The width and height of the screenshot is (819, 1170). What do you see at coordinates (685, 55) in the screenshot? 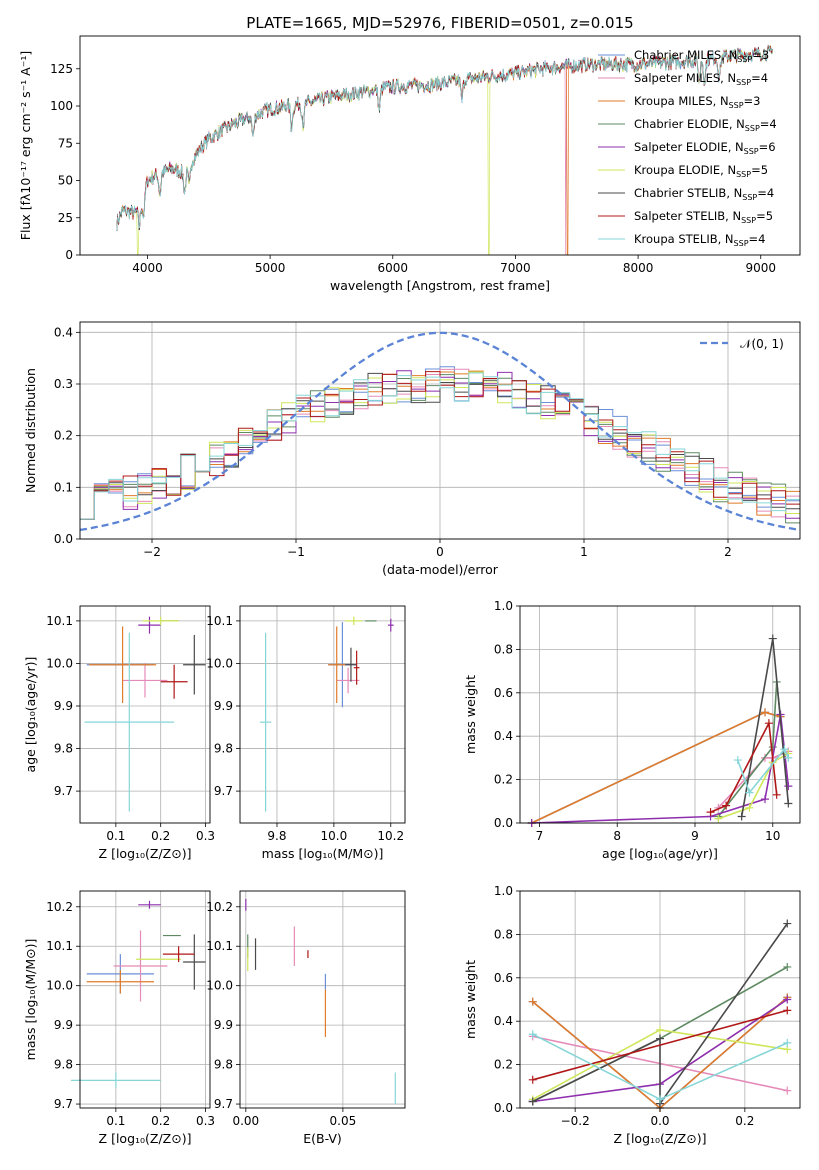
I see `legend-label: Chabrier MILES, N` at bounding box center [685, 55].